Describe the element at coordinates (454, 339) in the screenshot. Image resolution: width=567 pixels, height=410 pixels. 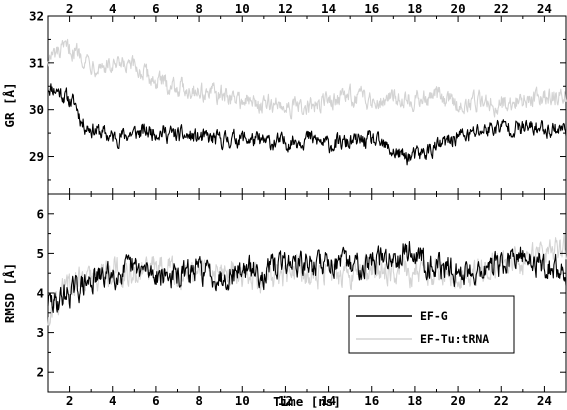
I see `legend-label-ef-tu-trna: EF-Tu:tRNA` at that location.